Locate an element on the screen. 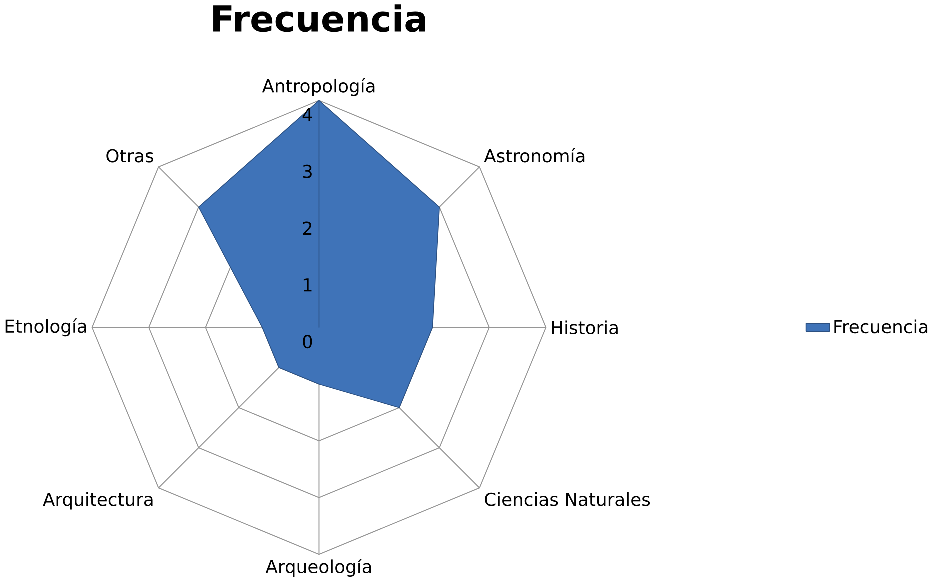 The image size is (936, 581). spoke-label: Antropología is located at coordinates (318, 87).